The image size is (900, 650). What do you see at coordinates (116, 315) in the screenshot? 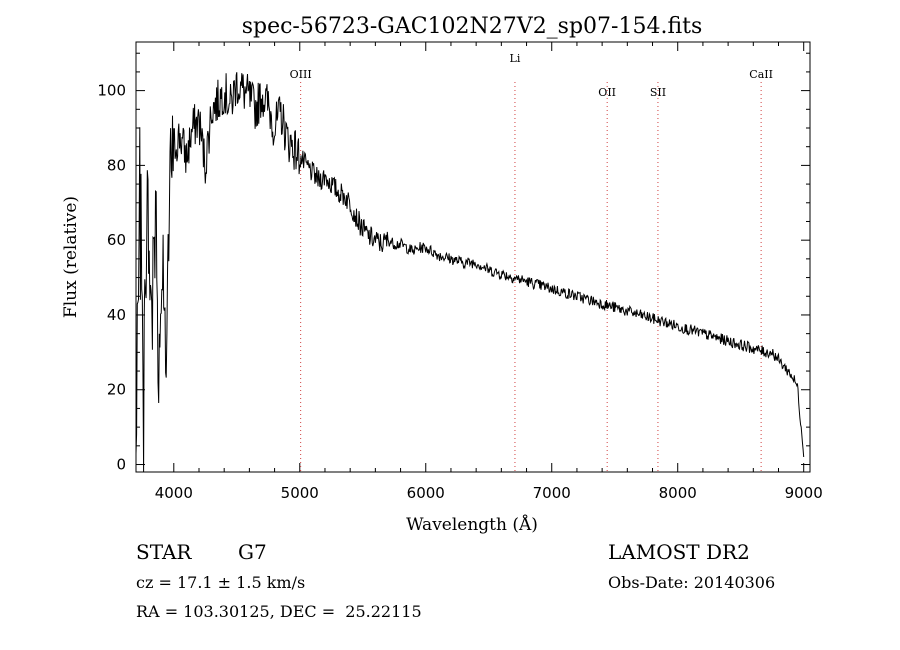
I see `y-tick-label: 40` at bounding box center [116, 315].